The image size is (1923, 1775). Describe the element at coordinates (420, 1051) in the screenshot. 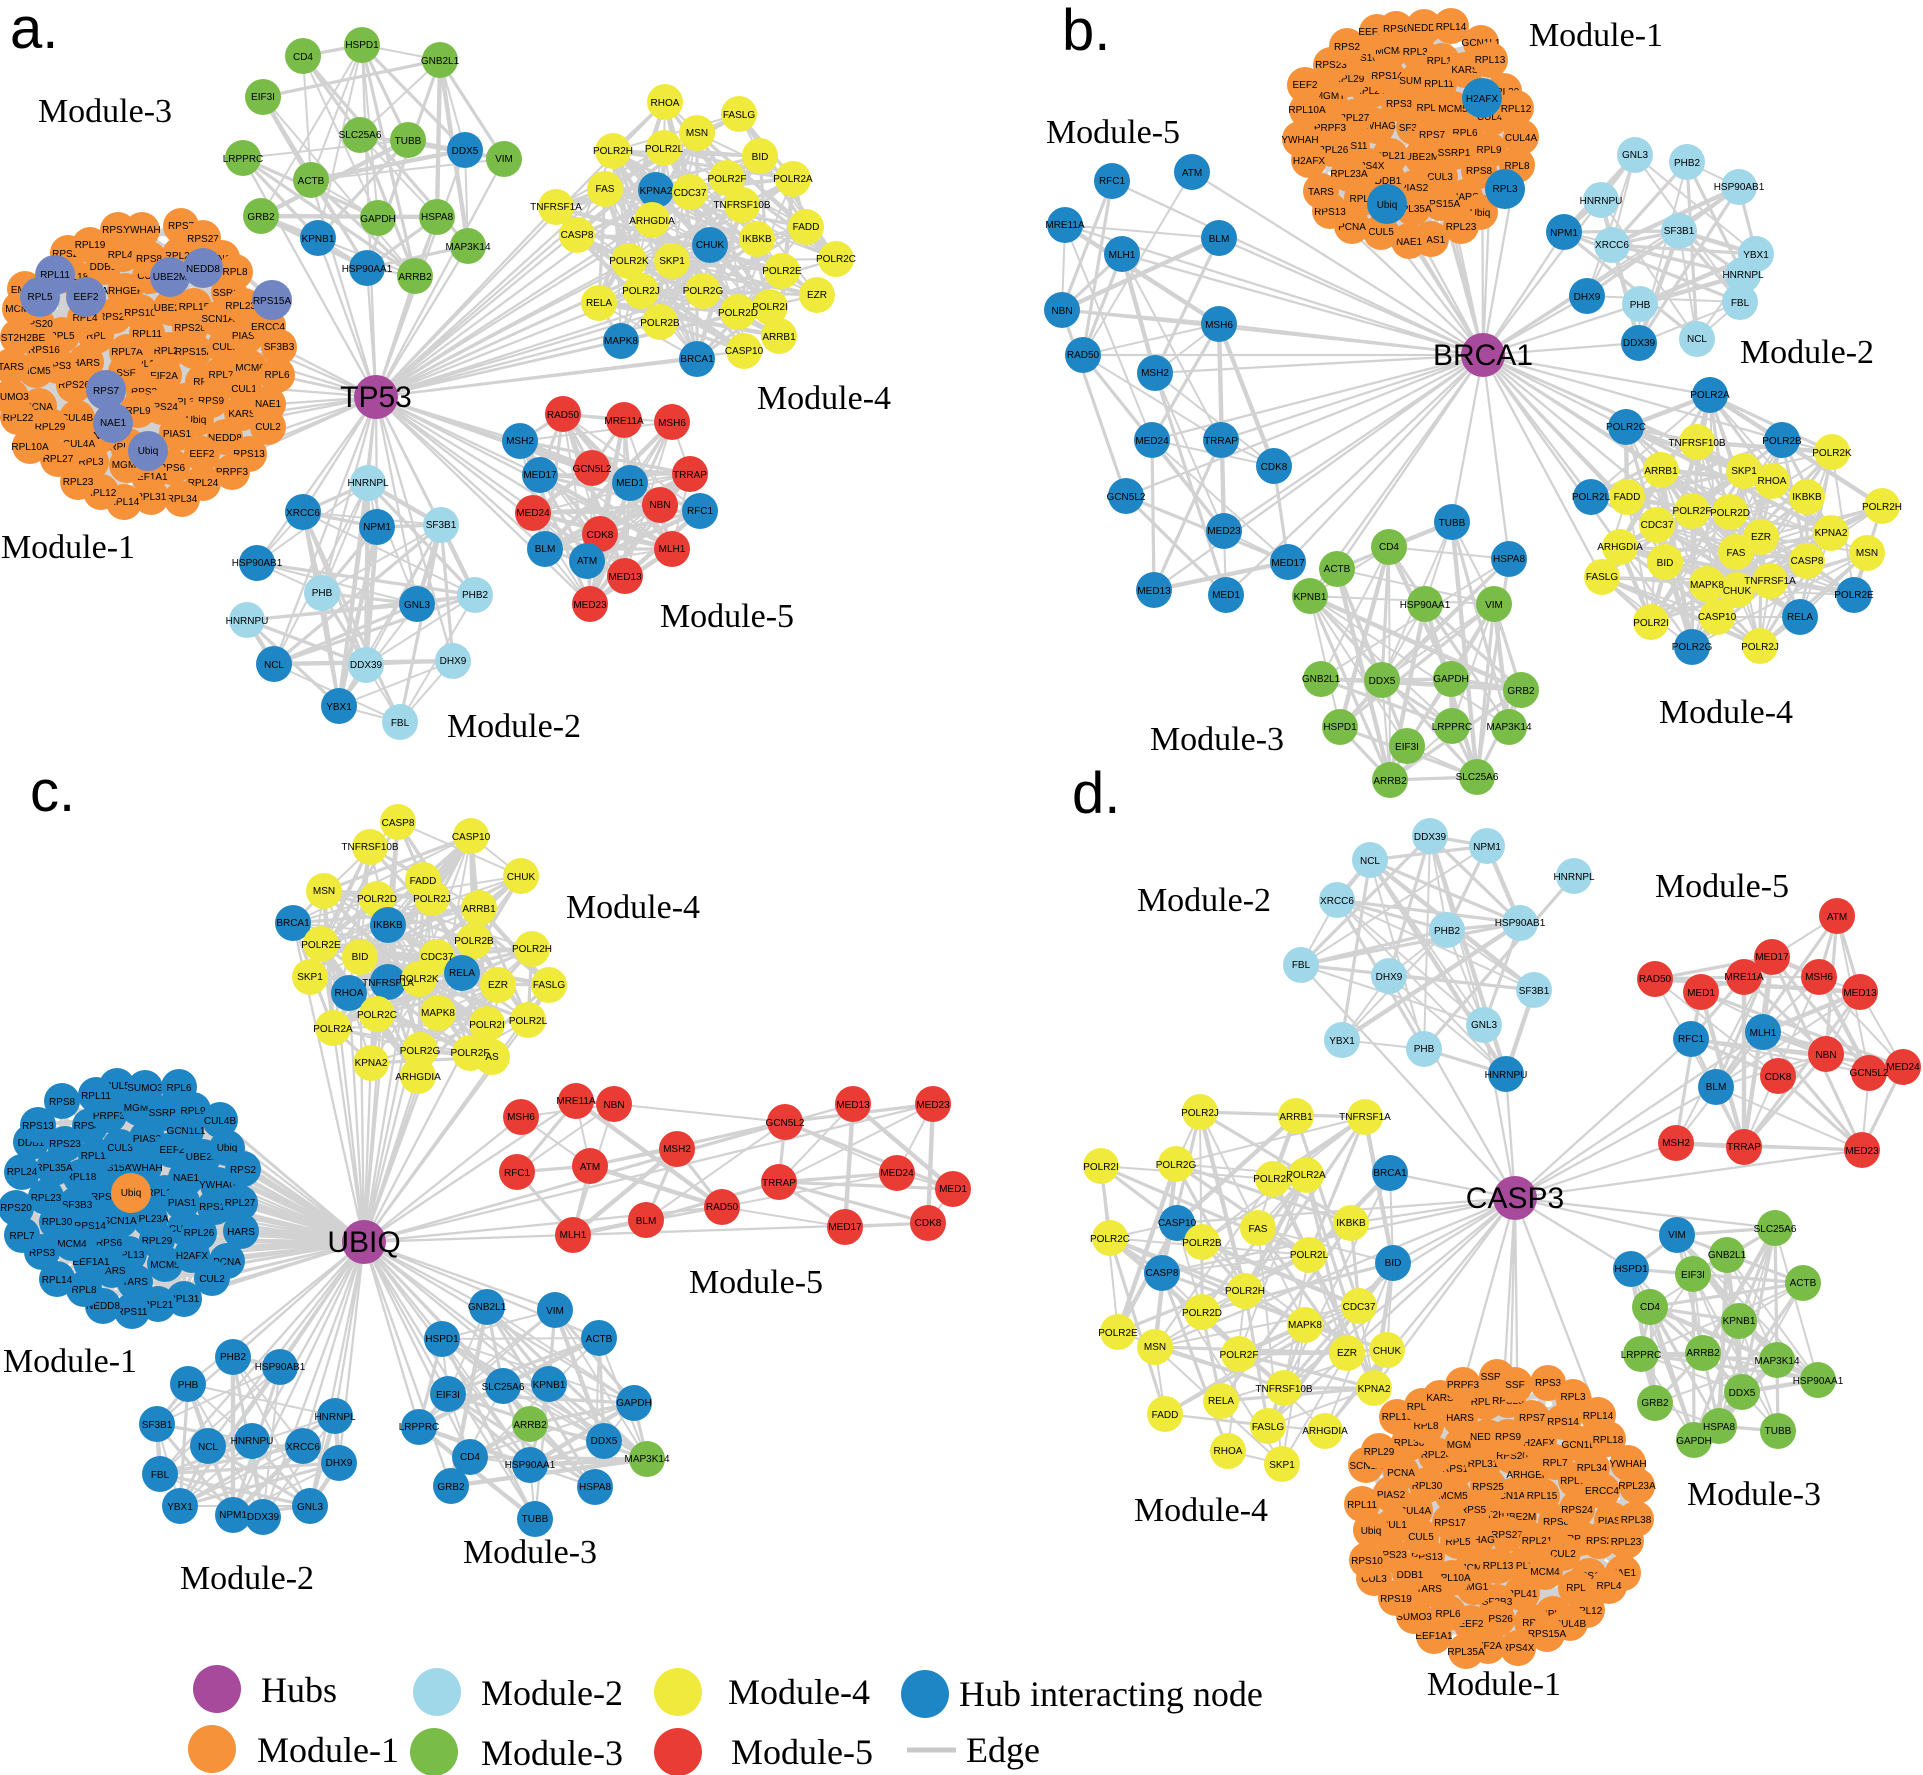

I see `svg-text: POLR2G` at that location.